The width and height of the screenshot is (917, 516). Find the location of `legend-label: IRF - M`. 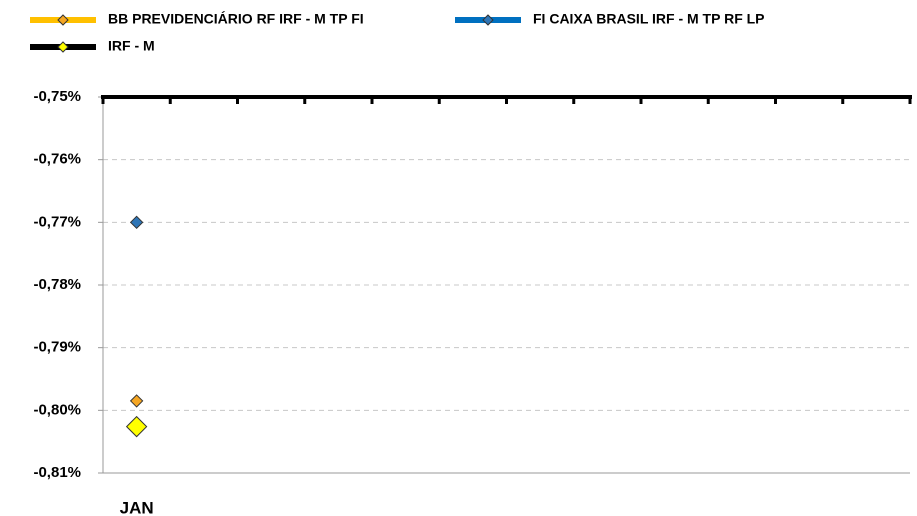

legend-label: IRF - M is located at coordinates (131, 46).